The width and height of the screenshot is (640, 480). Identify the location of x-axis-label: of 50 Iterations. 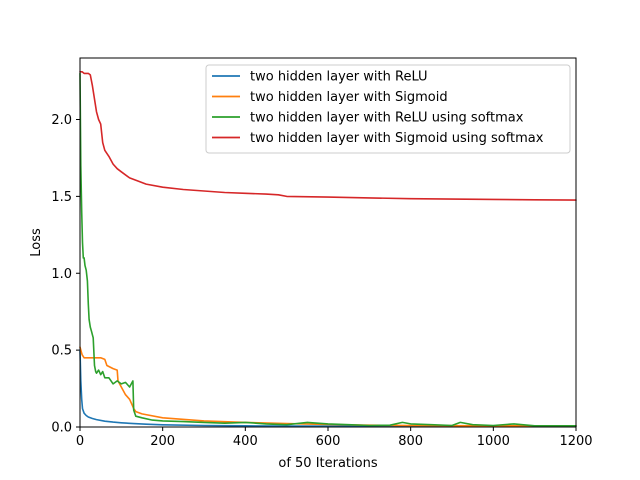
(327, 463).